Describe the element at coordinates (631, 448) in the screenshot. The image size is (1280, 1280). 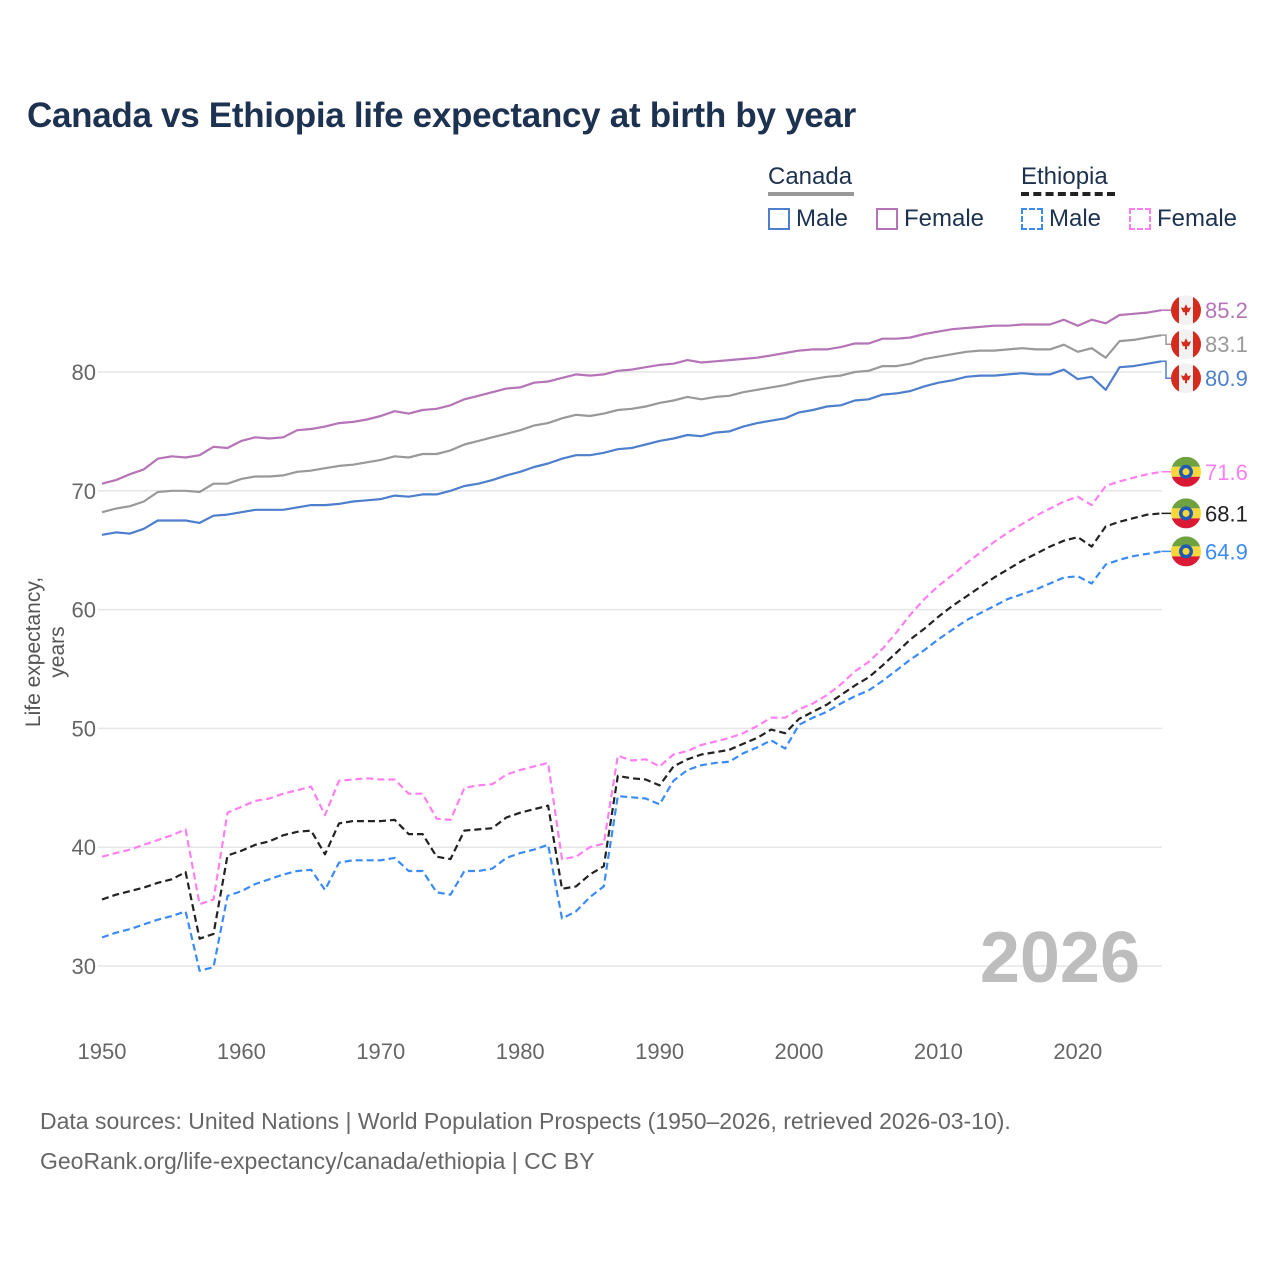
I see `series-line-canada-male` at that location.